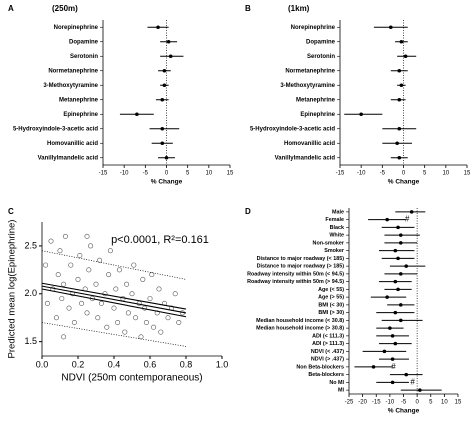 This screenshot has height=430, width=474. What do you see at coordinates (295, 274) in the screenshot?
I see `category-label: Roadway intensity within 50m (< 94.5)` at bounding box center [295, 274].